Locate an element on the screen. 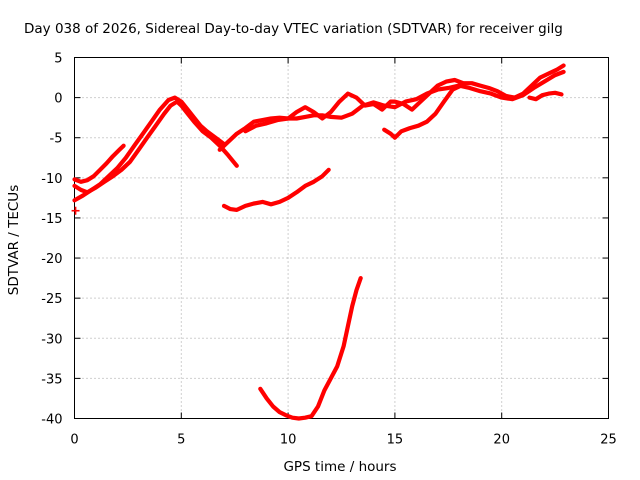  y-tick-label: -25 is located at coordinates (51, 299).